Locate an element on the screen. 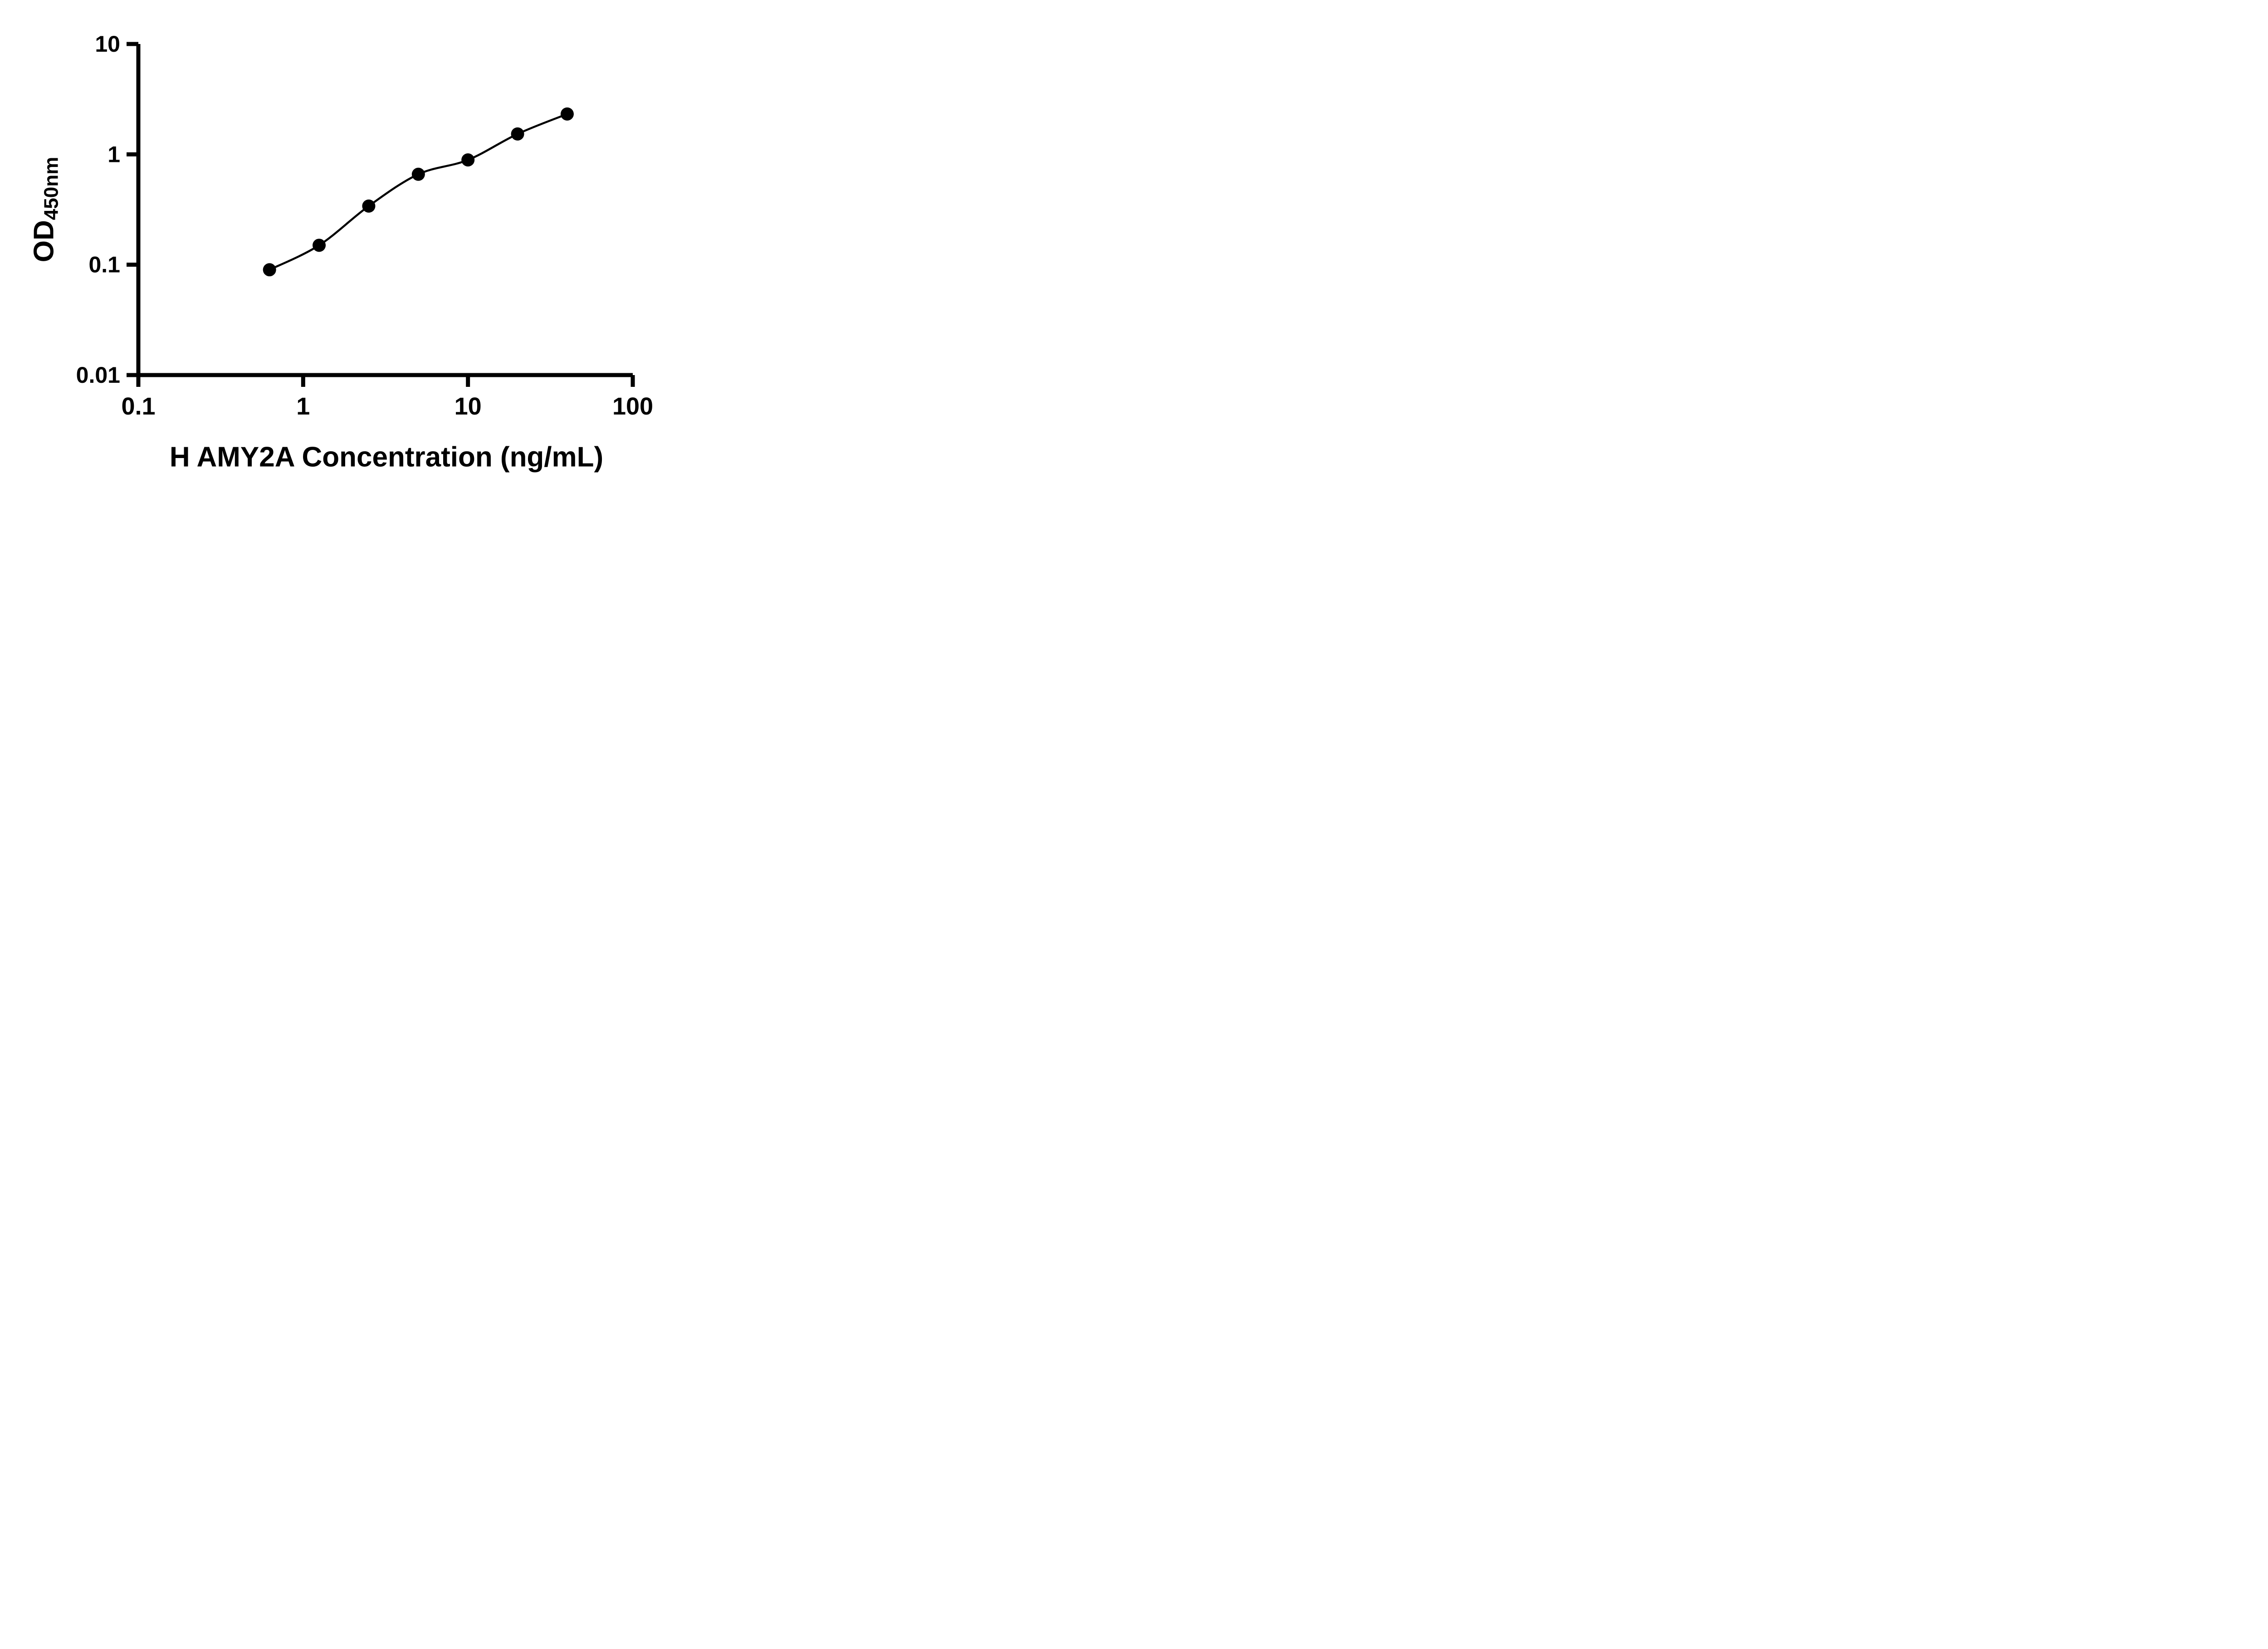 The width and height of the screenshot is (2268, 1649). x-tick-label: 100 is located at coordinates (633, 407).